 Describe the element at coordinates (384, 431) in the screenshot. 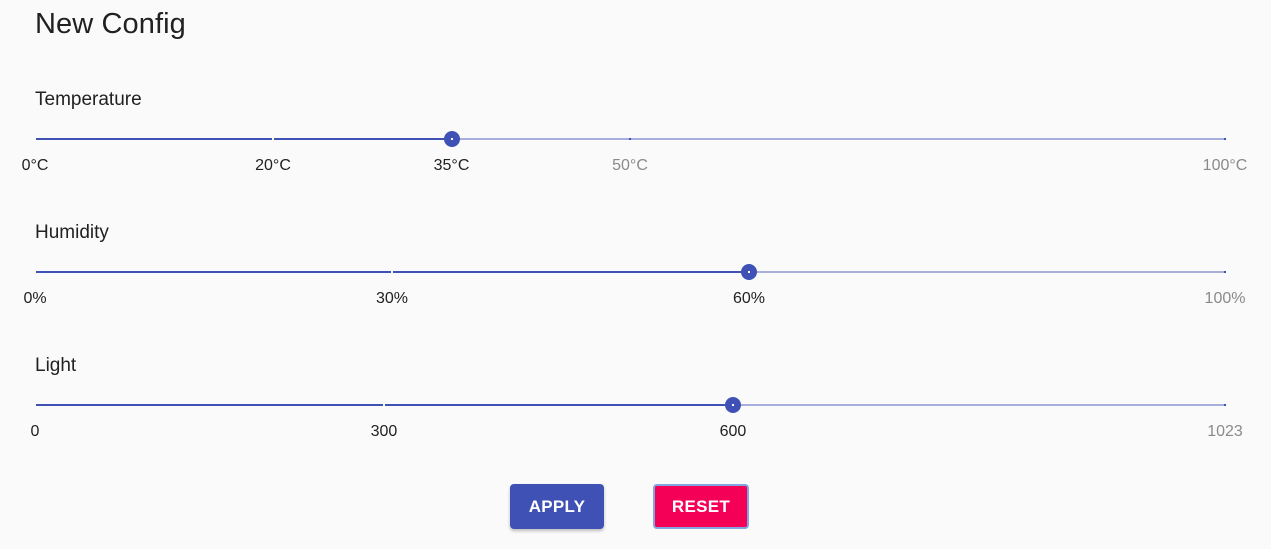

I see `slider-mark-label: 300` at that location.